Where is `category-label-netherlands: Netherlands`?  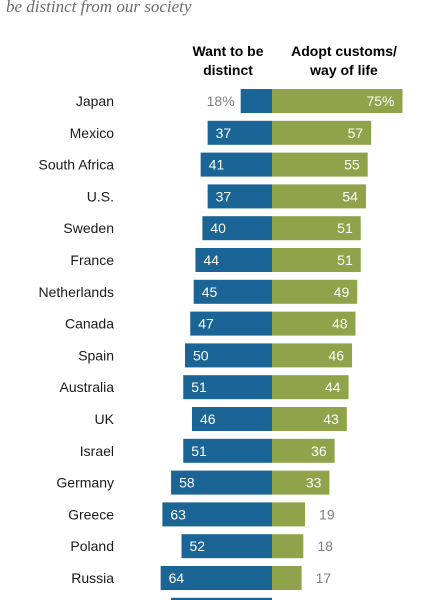
category-label-netherlands: Netherlands is located at coordinates (77, 292).